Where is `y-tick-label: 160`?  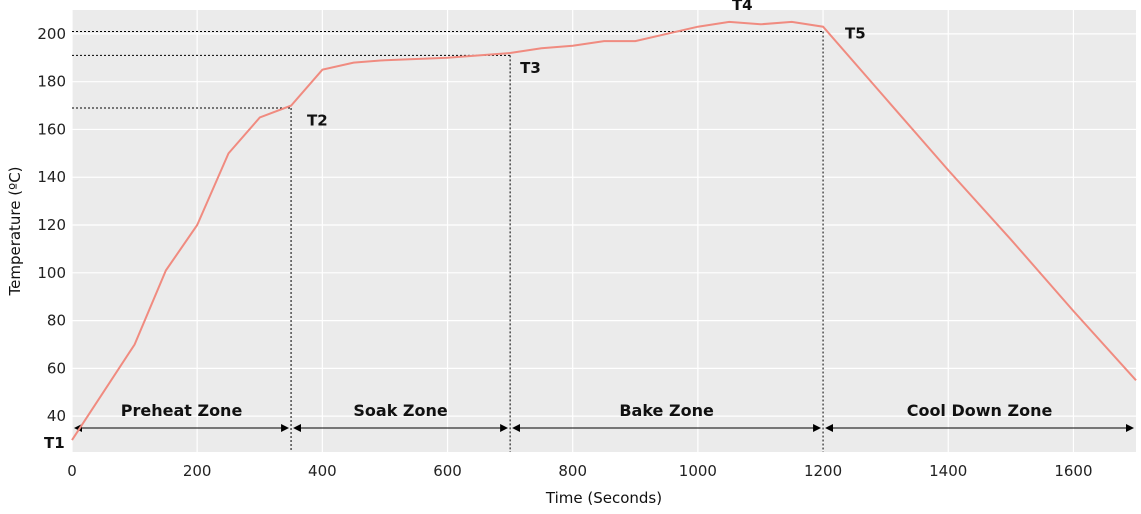 y-tick-label: 160 is located at coordinates (51, 129).